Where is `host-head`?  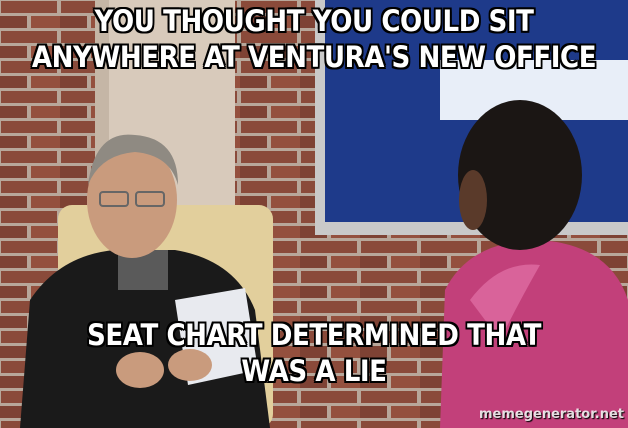 host-head is located at coordinates (132, 200).